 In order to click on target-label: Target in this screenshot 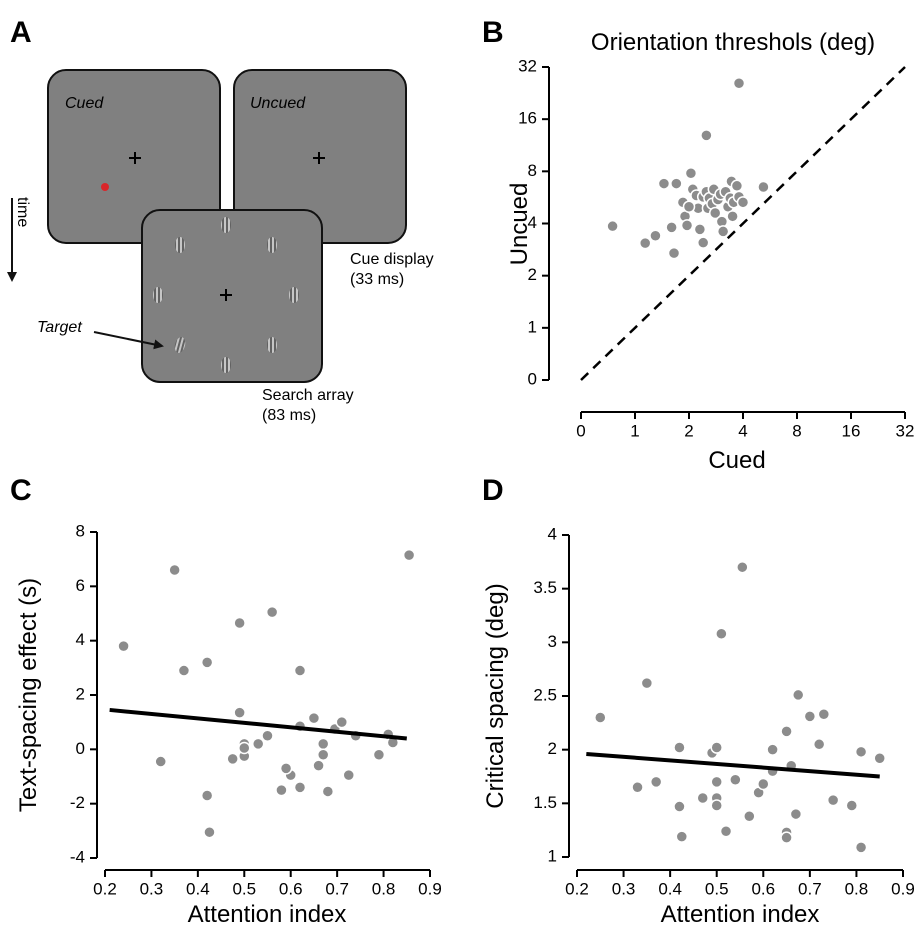, I will do `click(59, 327)`.